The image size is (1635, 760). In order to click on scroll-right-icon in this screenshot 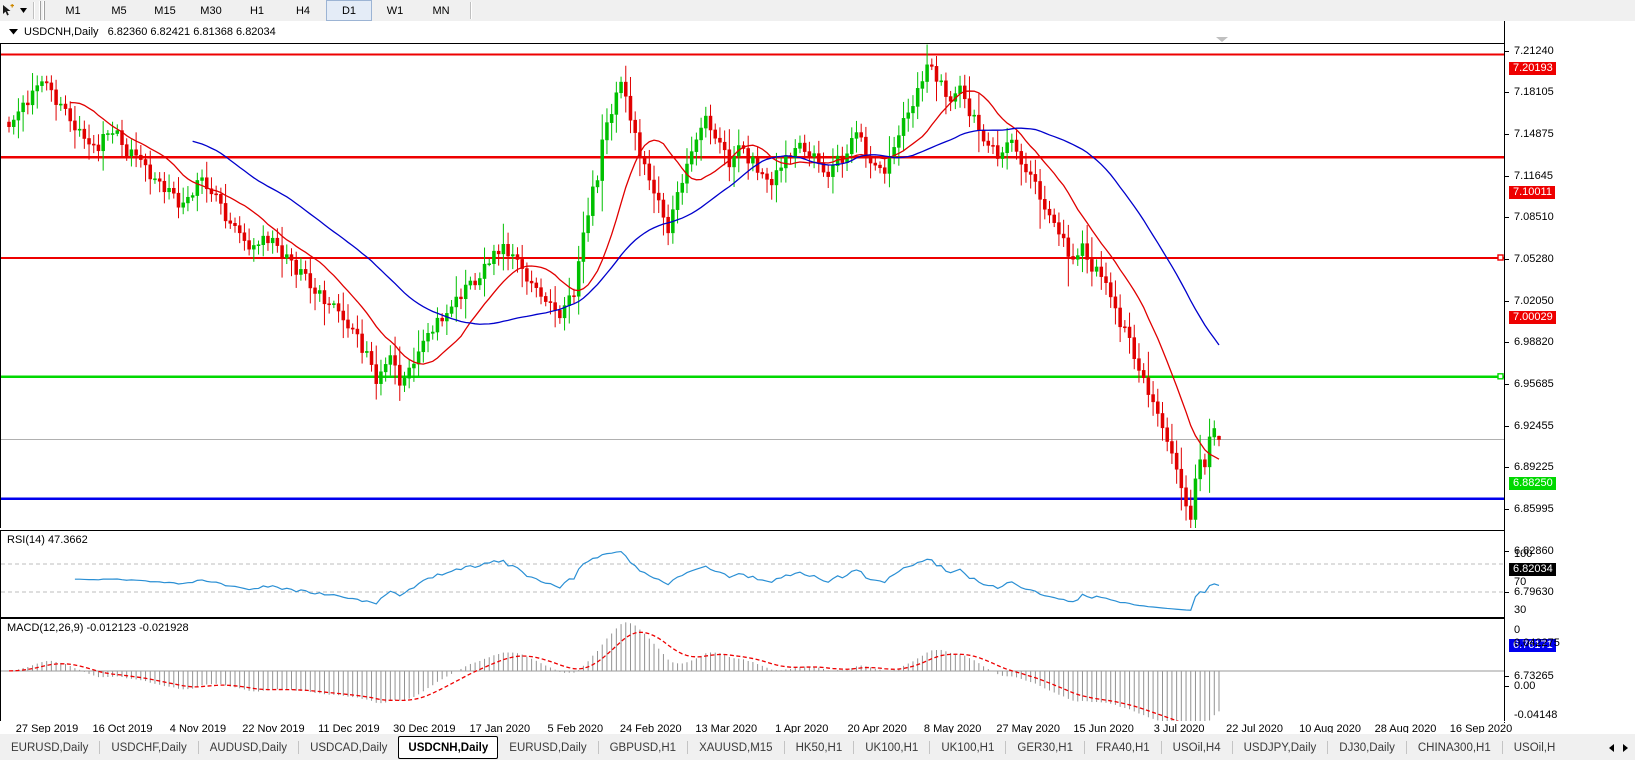, I will do `click(1624, 748)`.